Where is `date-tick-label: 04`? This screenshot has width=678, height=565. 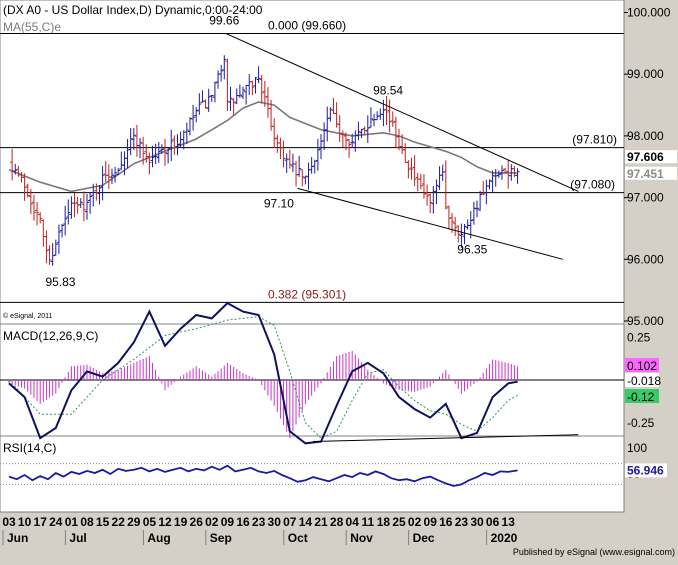 date-tick-label: 04 is located at coordinates (353, 522).